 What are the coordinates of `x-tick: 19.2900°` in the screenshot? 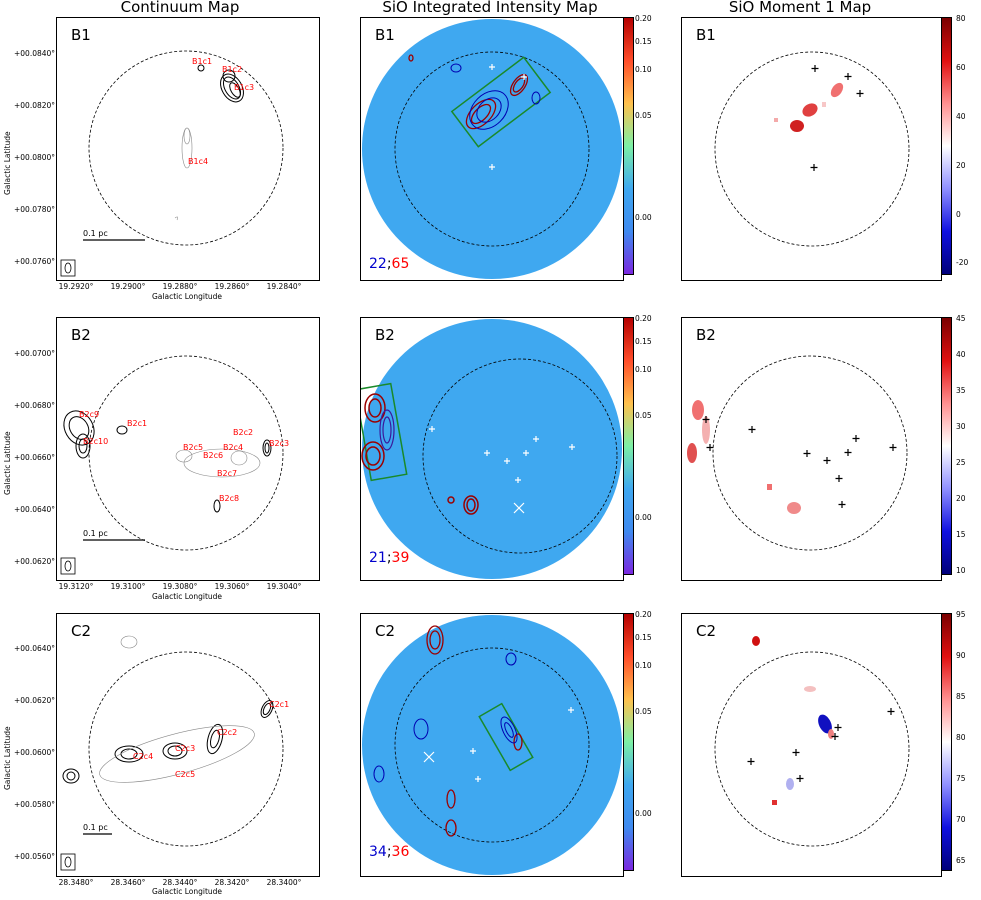 It's located at (128, 286).